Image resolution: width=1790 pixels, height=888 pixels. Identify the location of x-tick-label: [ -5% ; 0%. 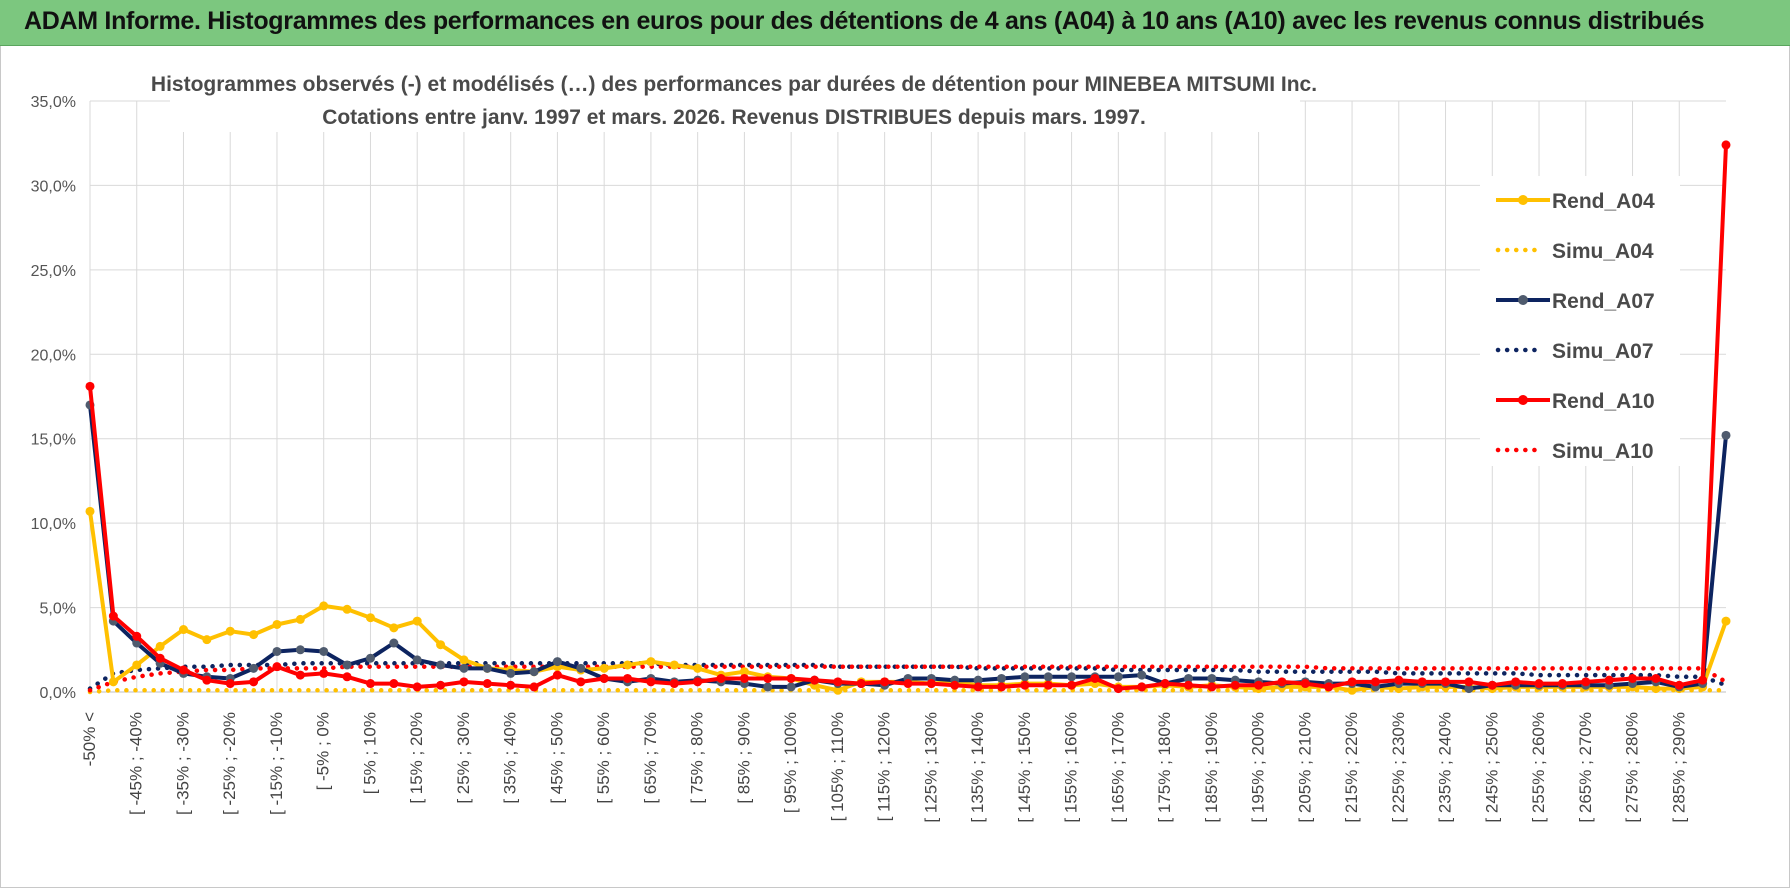
(323, 751).